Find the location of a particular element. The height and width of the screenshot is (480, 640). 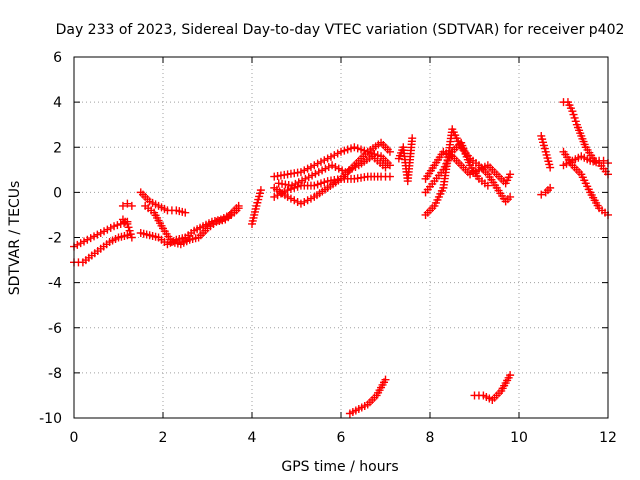

x-tick-label: 8 is located at coordinates (430, 438).